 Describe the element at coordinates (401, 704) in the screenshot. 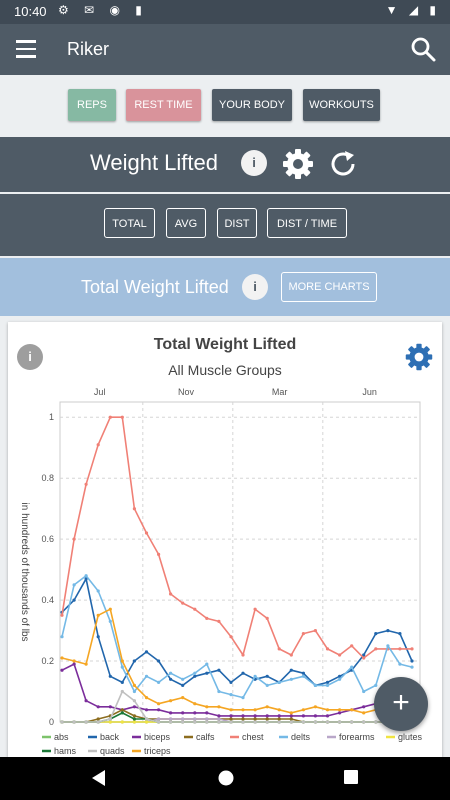

I see `add-fab-button: +` at that location.